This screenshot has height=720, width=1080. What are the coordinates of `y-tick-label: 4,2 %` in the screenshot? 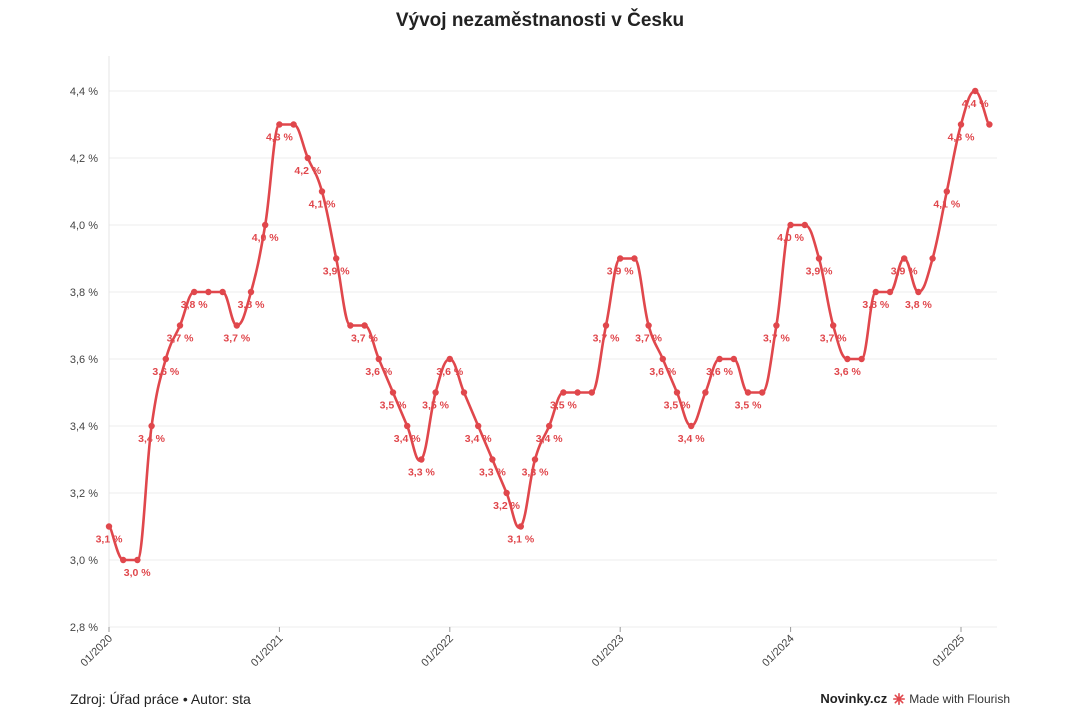 It's located at (84, 159).